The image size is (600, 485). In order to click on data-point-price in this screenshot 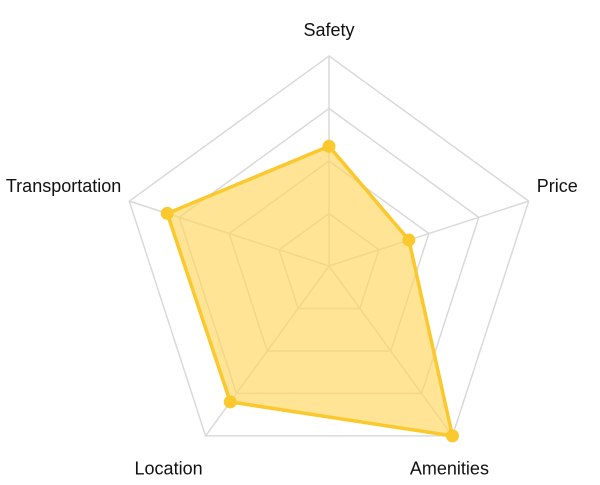, I will do `click(409, 240)`.